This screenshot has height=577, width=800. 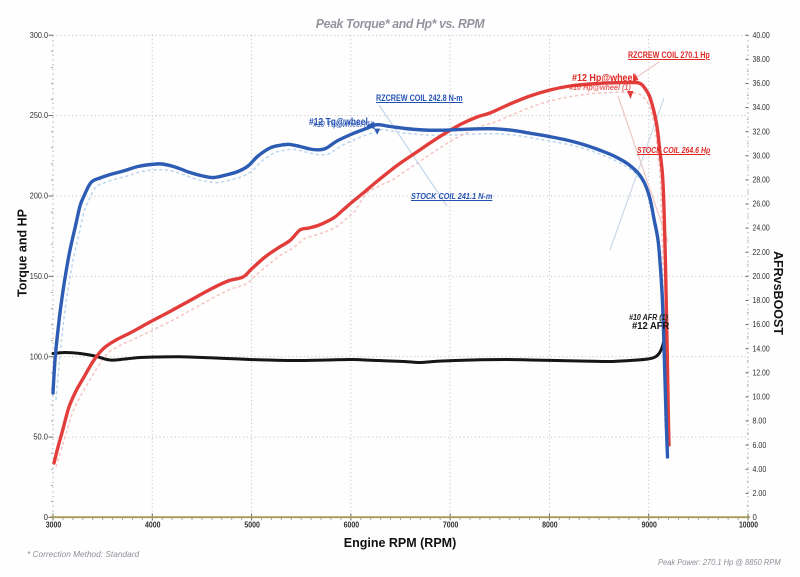 I want to click on svg-text: 20.00, so click(x=762, y=276).